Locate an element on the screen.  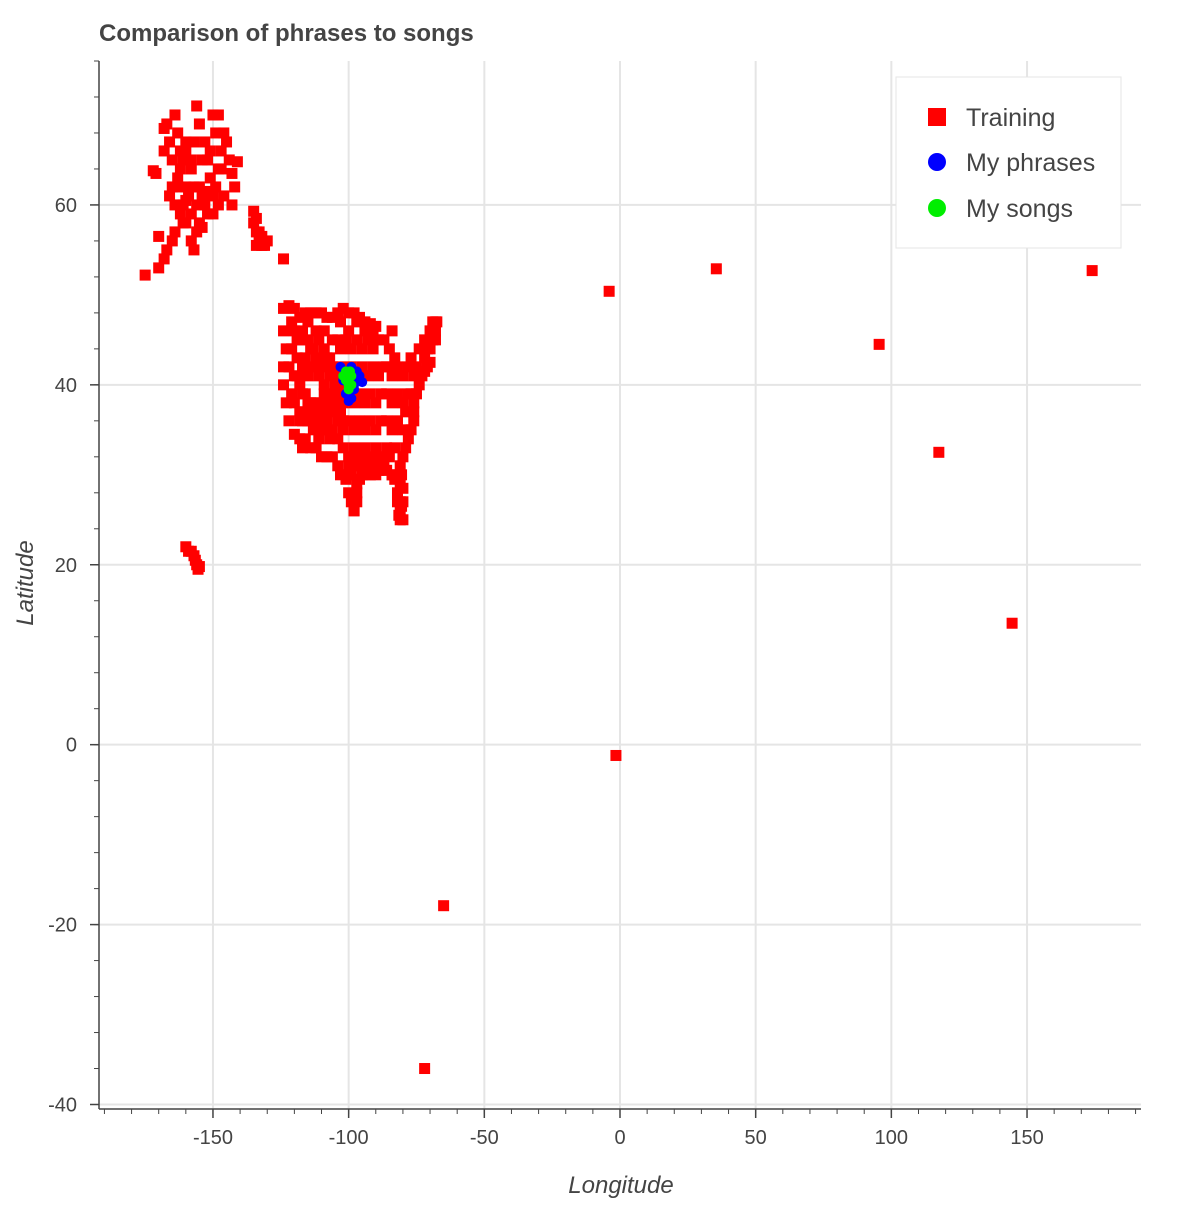
y-tick-label: -20 is located at coordinates (62, 926).